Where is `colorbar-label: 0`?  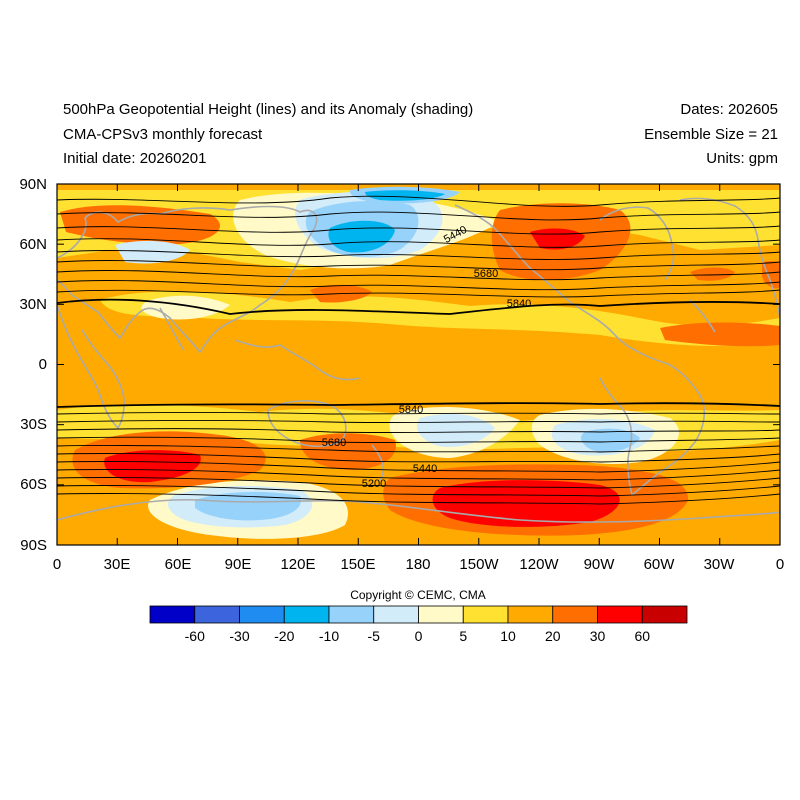 colorbar-label: 0 is located at coordinates (419, 636).